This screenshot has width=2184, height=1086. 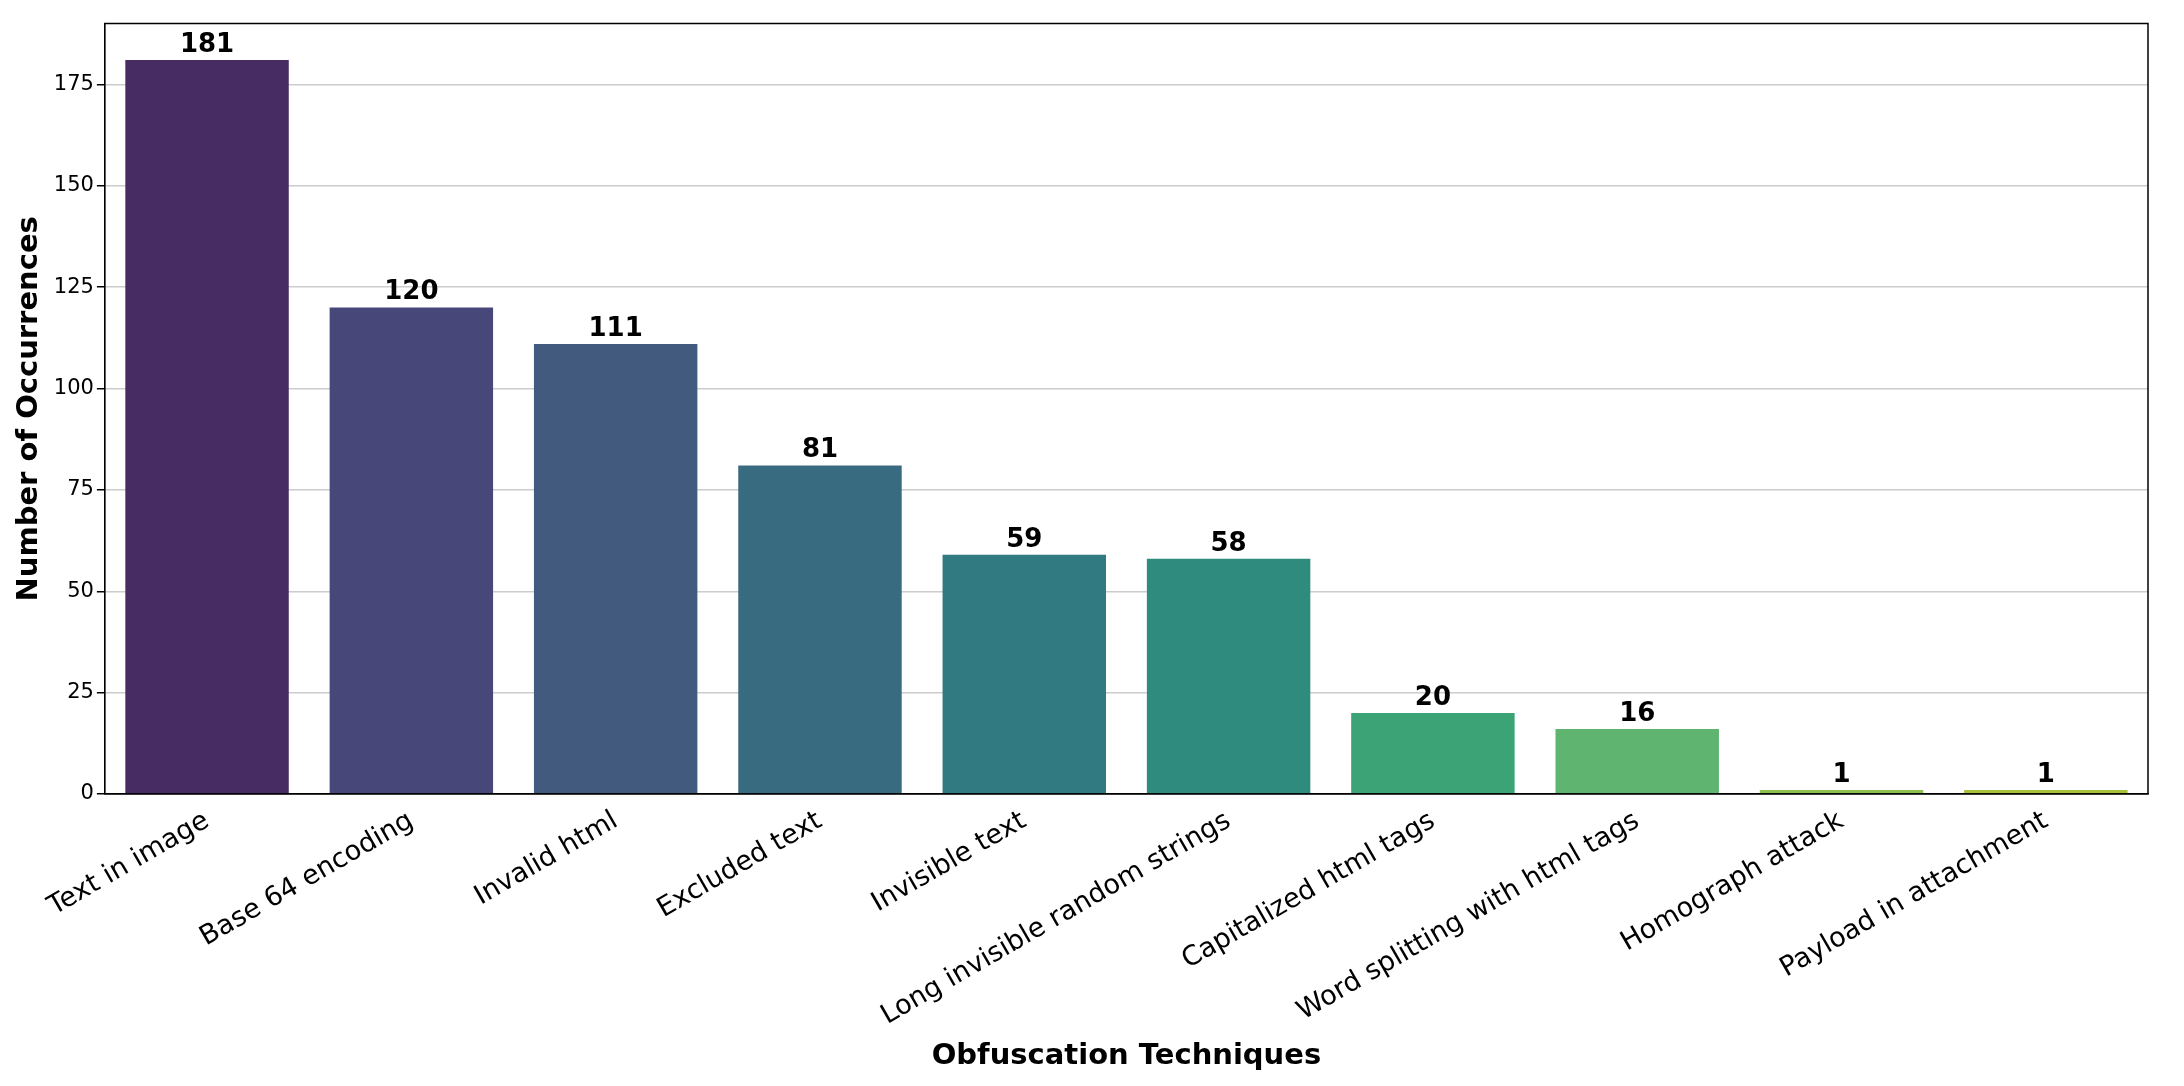 I want to click on data-label: 181, so click(x=207, y=42).